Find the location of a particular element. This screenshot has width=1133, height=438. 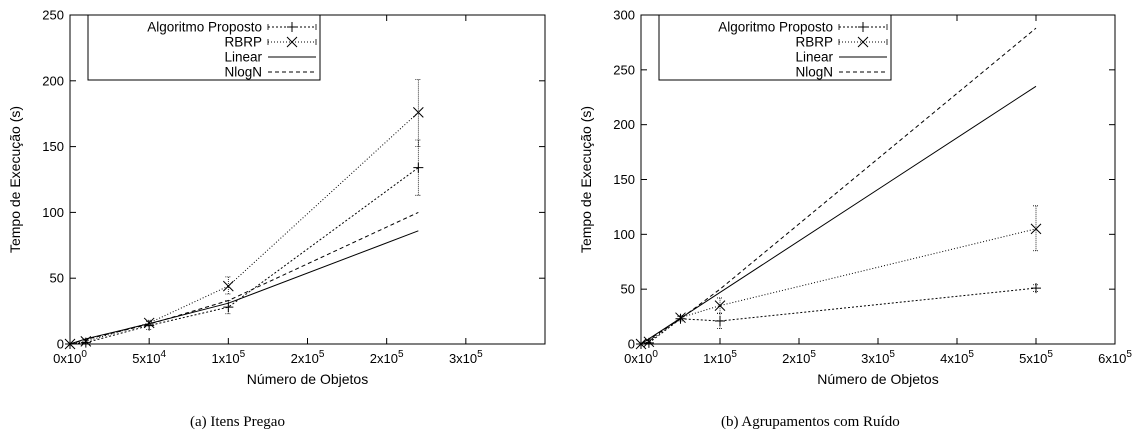

x-tick-label: 5x10⁴ is located at coordinates (149, 357).